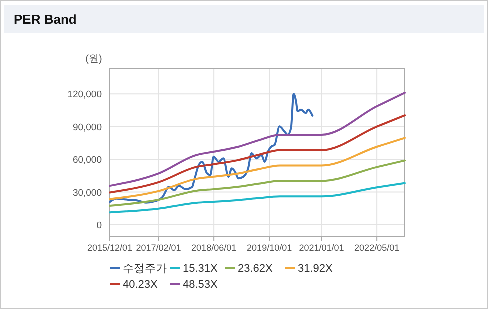 The image size is (488, 309). What do you see at coordinates (201, 285) in the screenshot?
I see `legend-label: 48.53X` at bounding box center [201, 285].